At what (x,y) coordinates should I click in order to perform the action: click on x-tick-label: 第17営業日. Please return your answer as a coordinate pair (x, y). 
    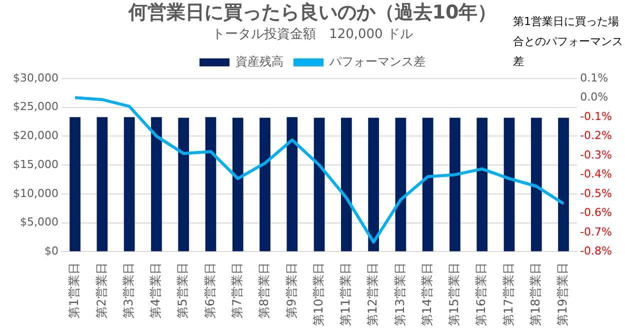
    Looking at the image, I should click on (508, 294).